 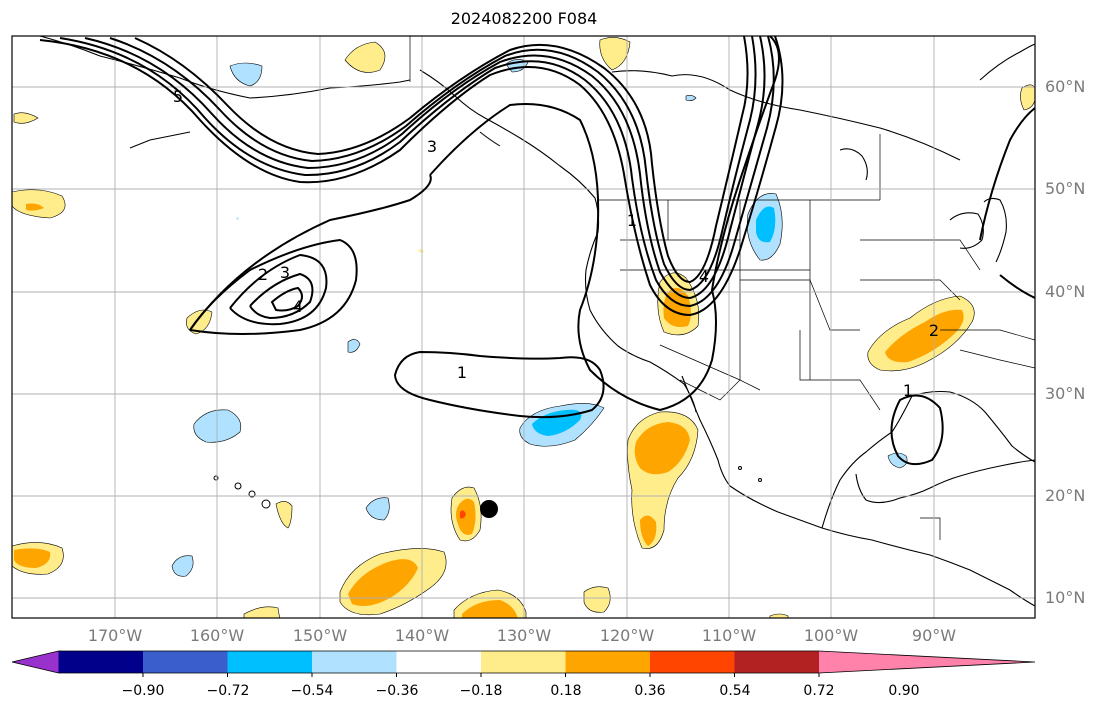 I want to click on lon-label: 140°W, so click(x=422, y=635).